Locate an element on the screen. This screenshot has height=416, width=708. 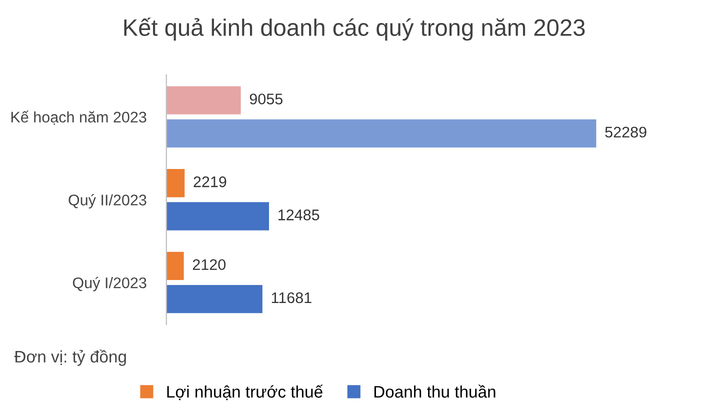
data-label: 2120 is located at coordinates (209, 264).